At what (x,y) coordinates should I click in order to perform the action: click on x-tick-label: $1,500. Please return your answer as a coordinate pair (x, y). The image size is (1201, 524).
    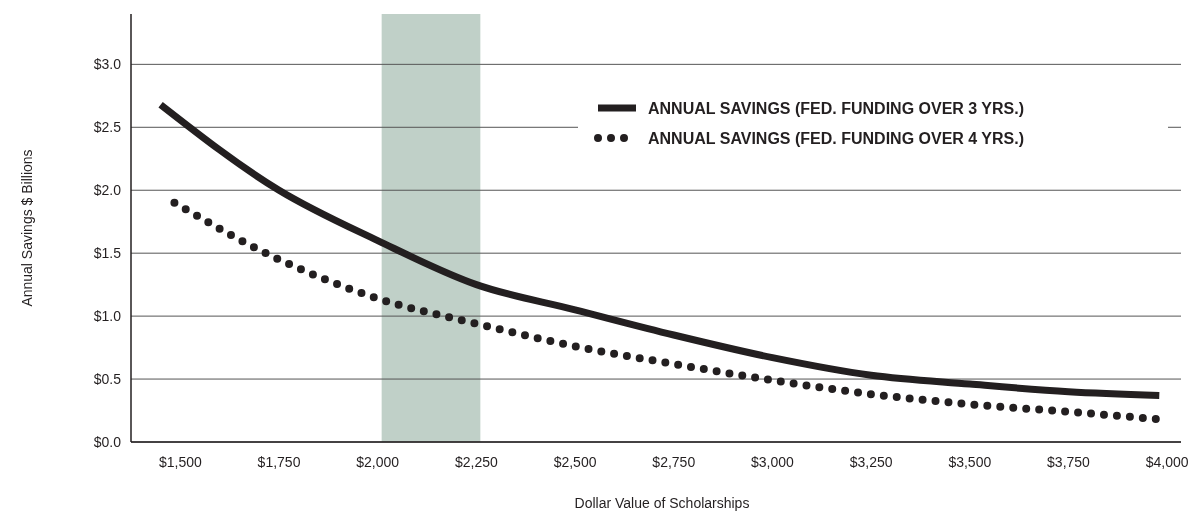
    Looking at the image, I should click on (180, 462).